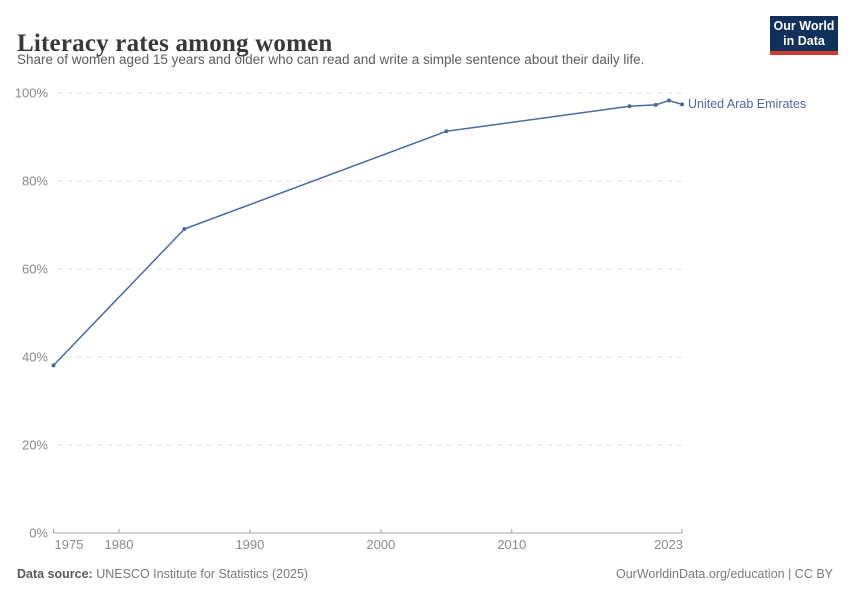 This screenshot has width=850, height=600. I want to click on series-label-united-arab-emirates: United Arab Emirates, so click(747, 104).